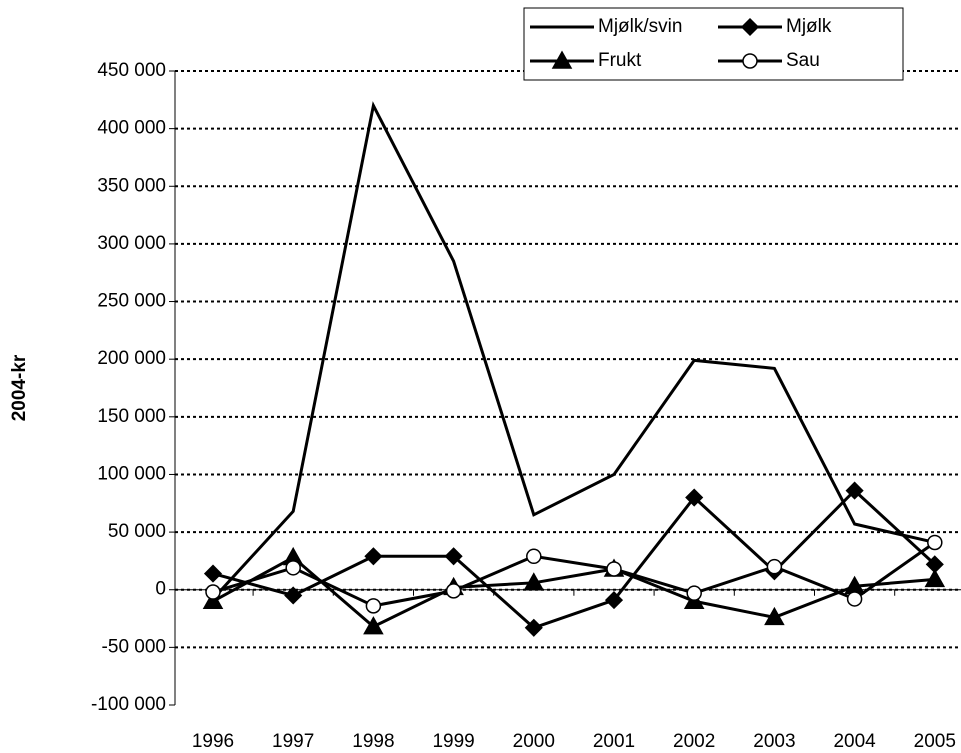 The width and height of the screenshot is (961, 753). I want to click on x-tick-label: 2003, so click(774, 741).